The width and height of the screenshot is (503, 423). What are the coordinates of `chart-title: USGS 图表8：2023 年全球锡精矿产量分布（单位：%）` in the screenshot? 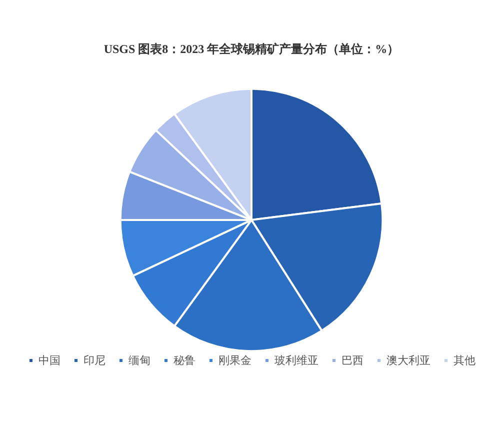 It's located at (252, 49).